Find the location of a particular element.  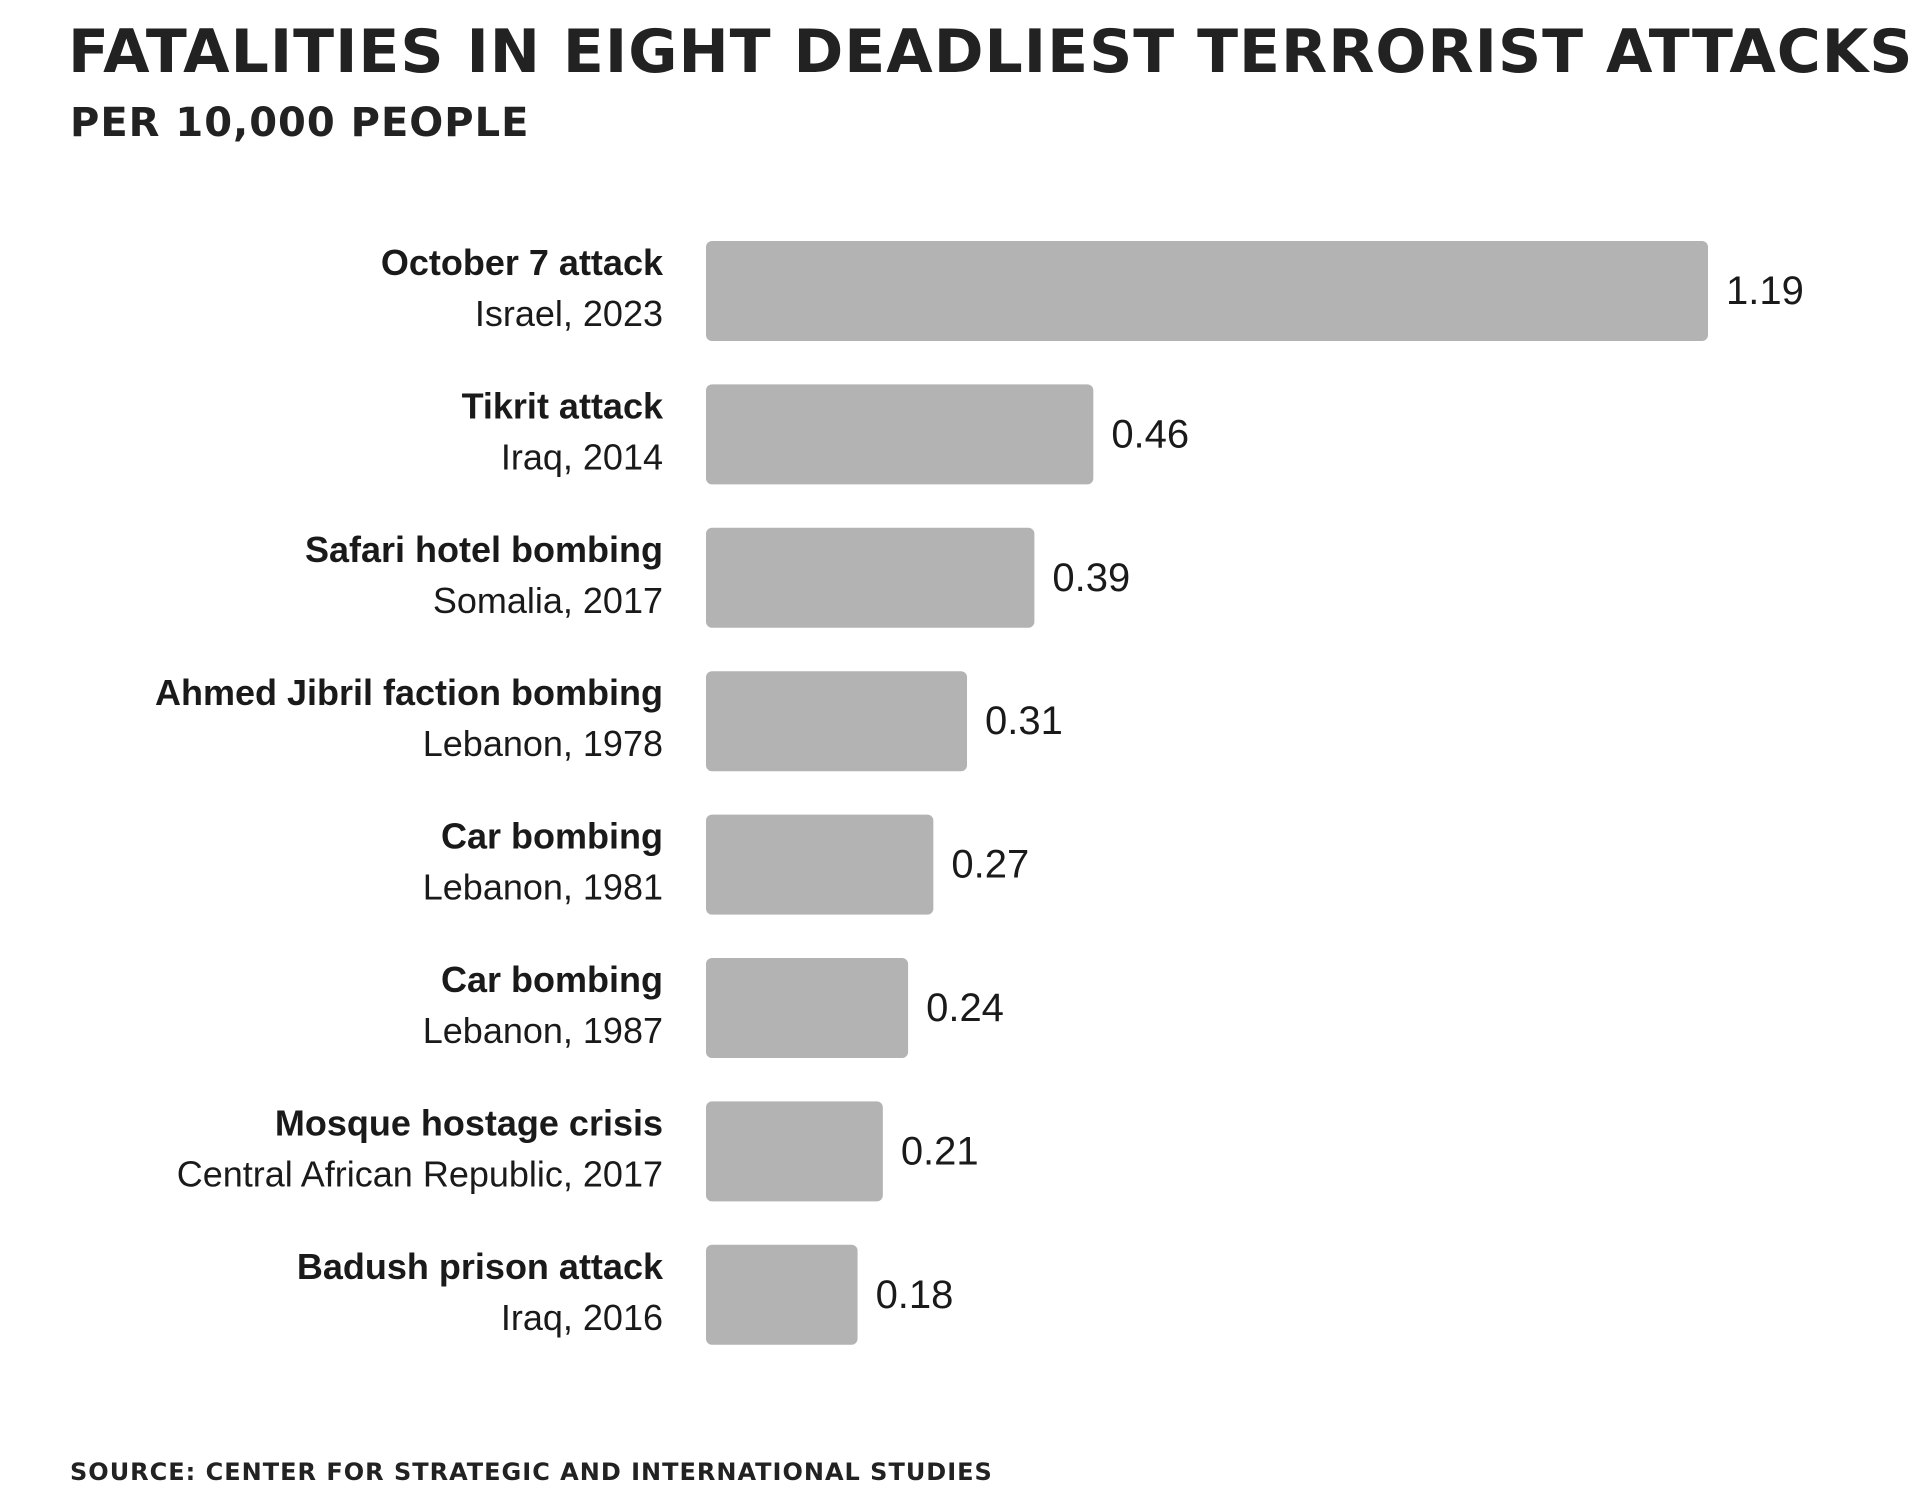

chart-subtitle: PER 10,000 PEOPLE is located at coordinates (300, 123).